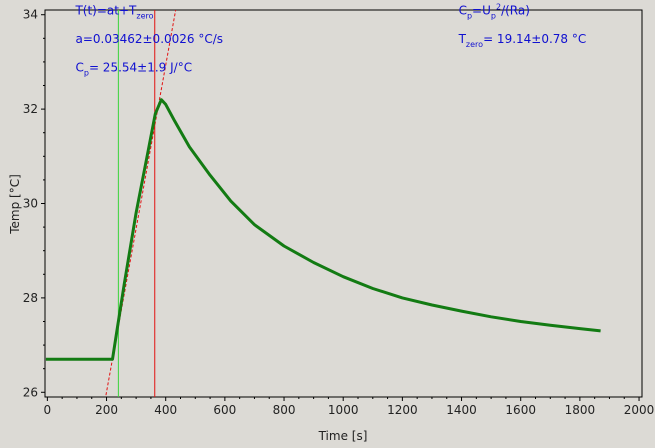 This screenshot has height=448, width=655. Describe the element at coordinates (30, 204) in the screenshot. I see `y-tick-label: 30` at that location.